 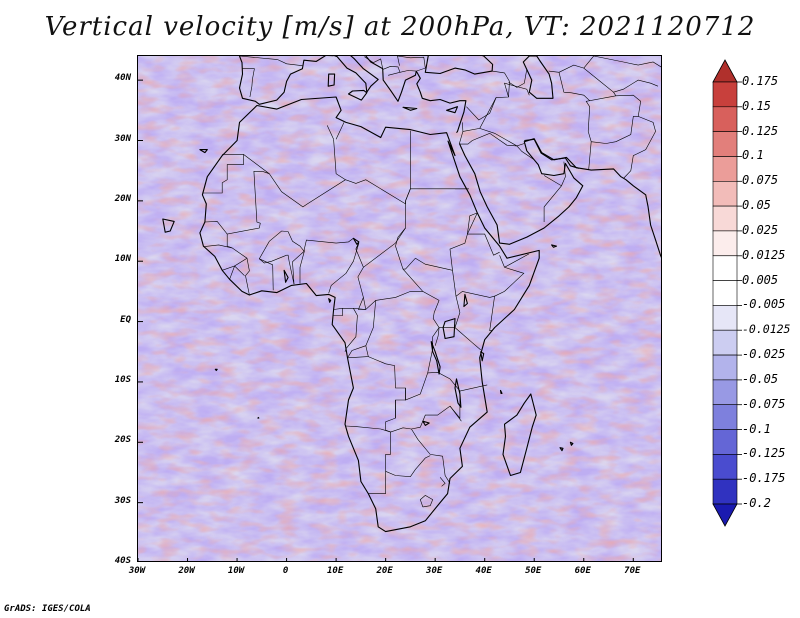 I want to click on caspian-sea-coastline, so click(x=538, y=77).